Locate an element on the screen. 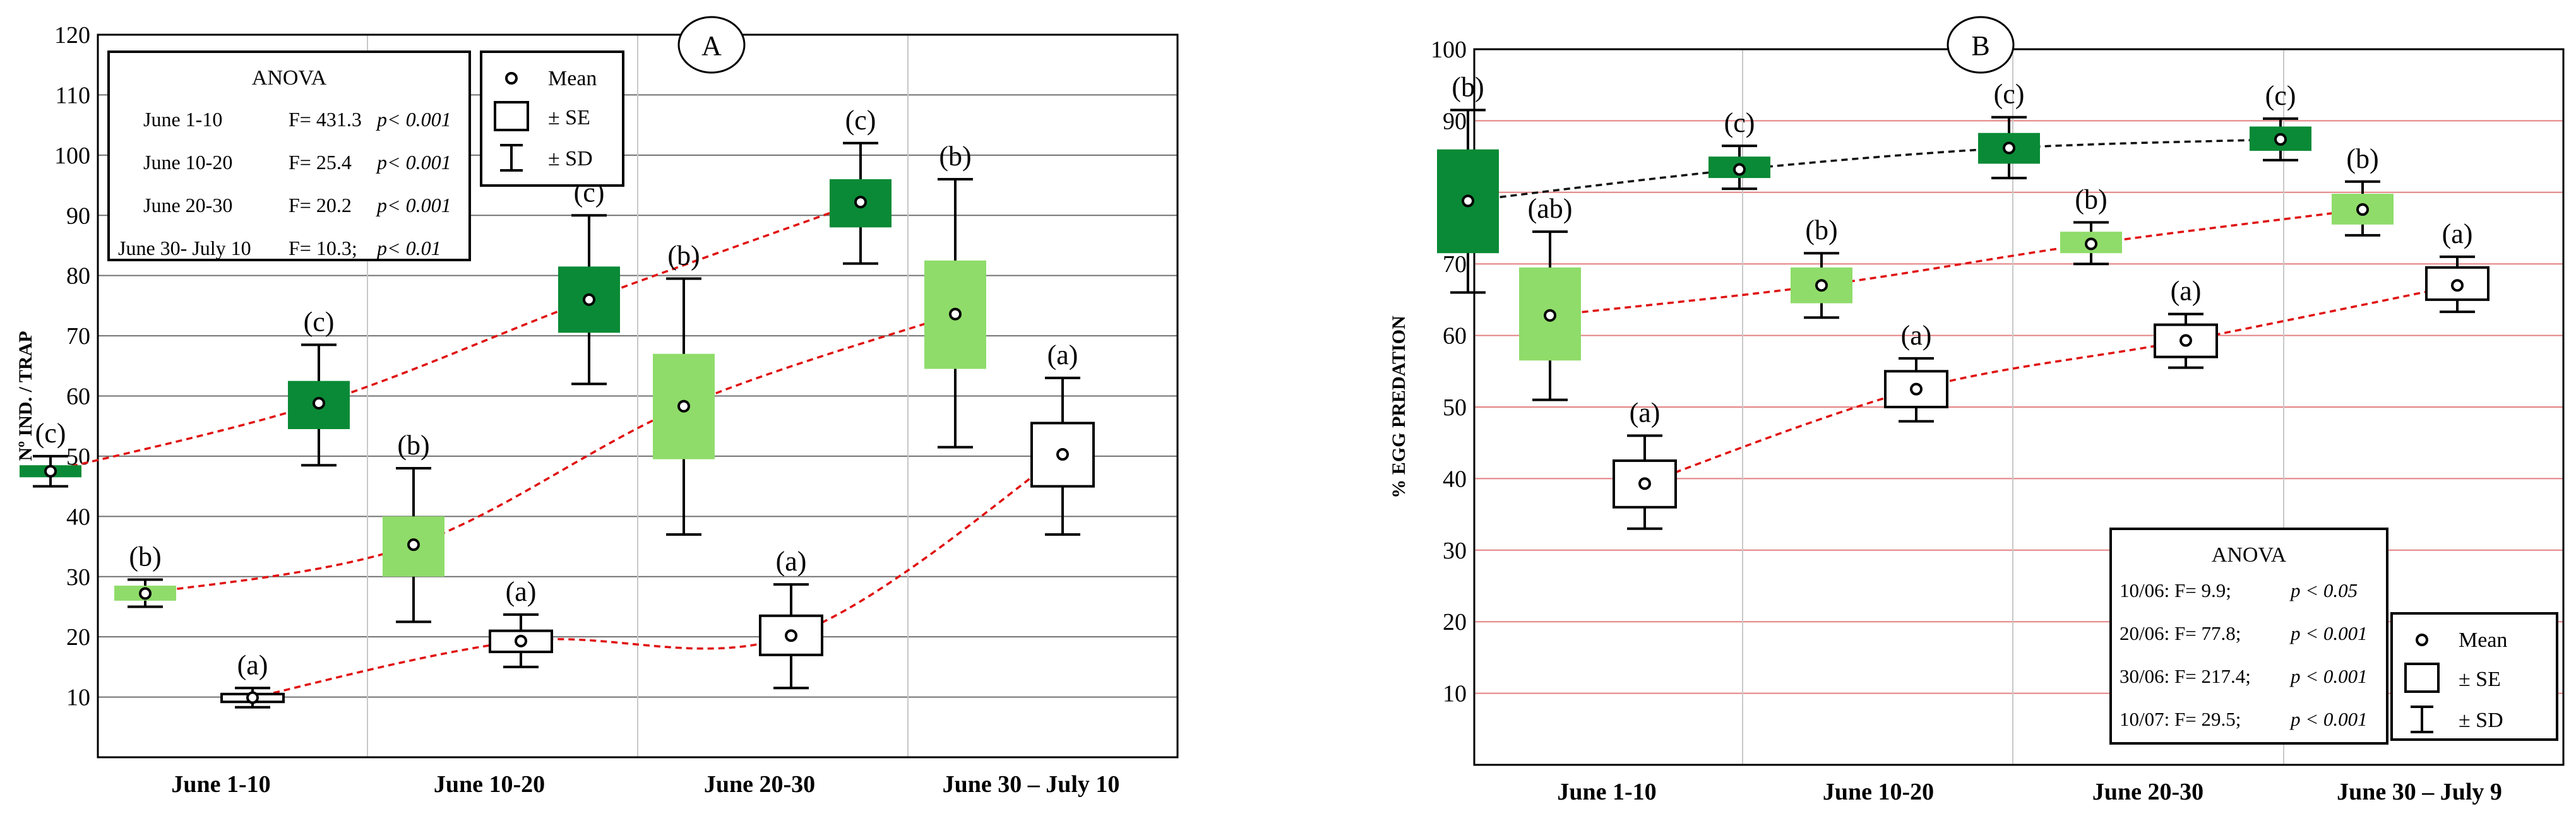 This screenshot has height=821, width=2576. panel-letter: A is located at coordinates (711, 46).